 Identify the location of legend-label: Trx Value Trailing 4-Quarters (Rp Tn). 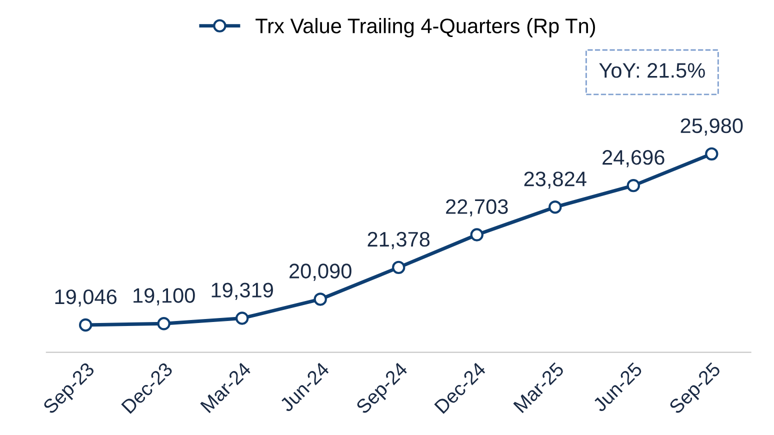
(425, 28).